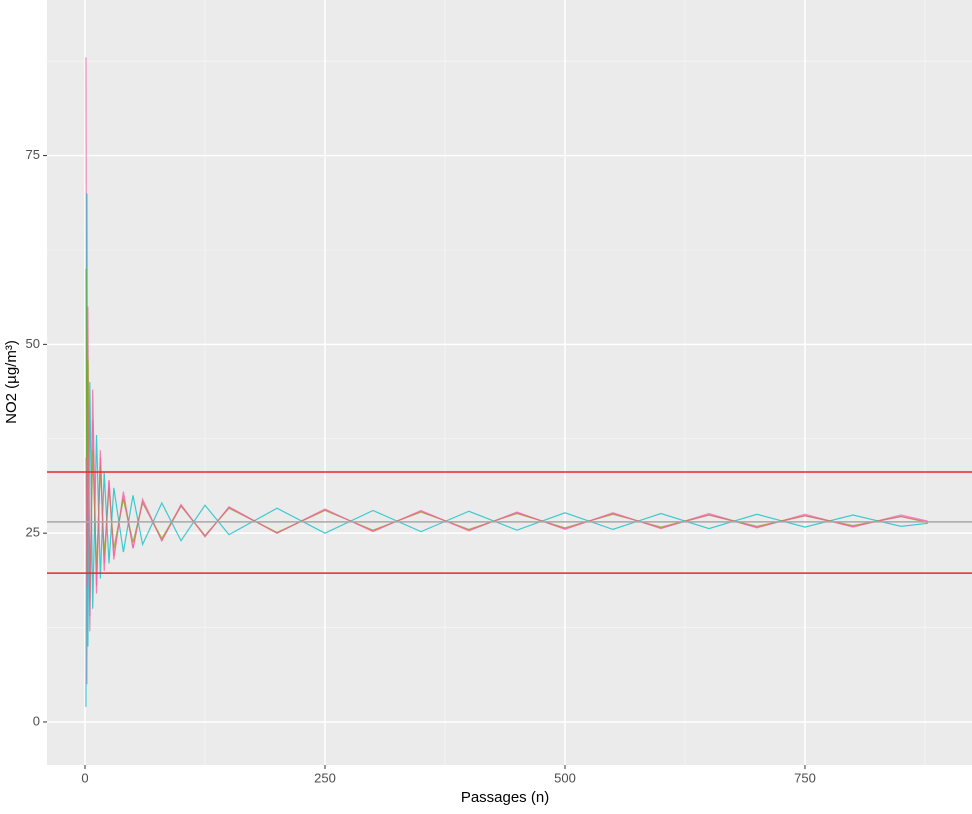 Image resolution: width=972 pixels, height=814 pixels. Describe the element at coordinates (33, 532) in the screenshot. I see `y-tick-label: 25` at that location.